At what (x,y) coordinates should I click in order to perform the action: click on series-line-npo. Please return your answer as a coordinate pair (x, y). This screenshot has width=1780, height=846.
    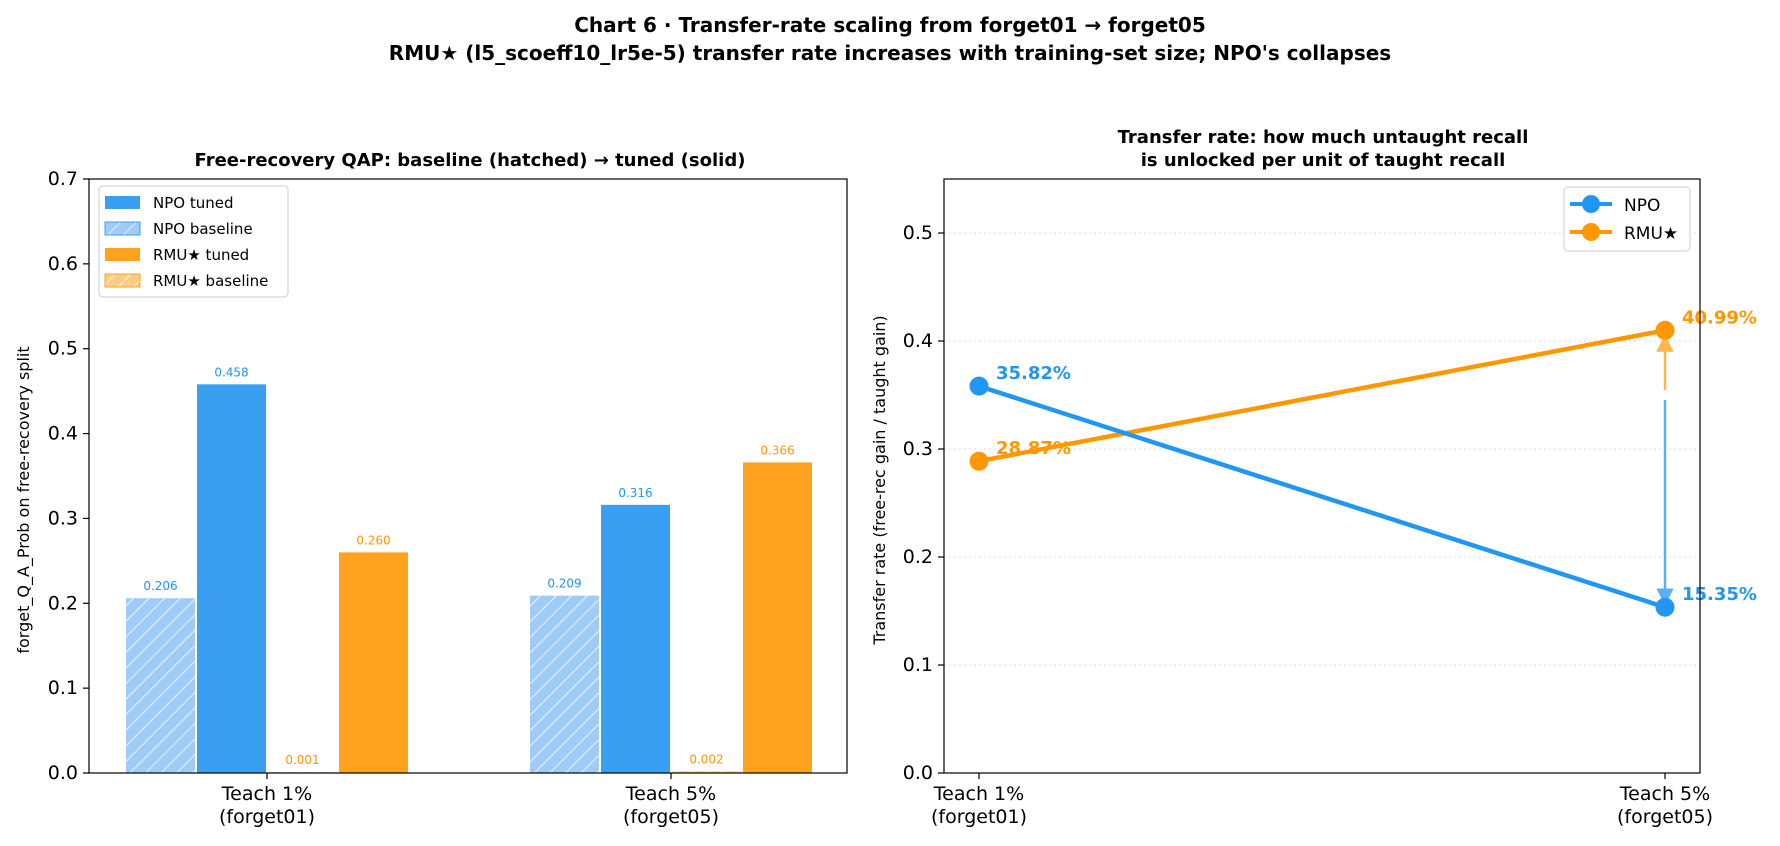
    Looking at the image, I should click on (1322, 497).